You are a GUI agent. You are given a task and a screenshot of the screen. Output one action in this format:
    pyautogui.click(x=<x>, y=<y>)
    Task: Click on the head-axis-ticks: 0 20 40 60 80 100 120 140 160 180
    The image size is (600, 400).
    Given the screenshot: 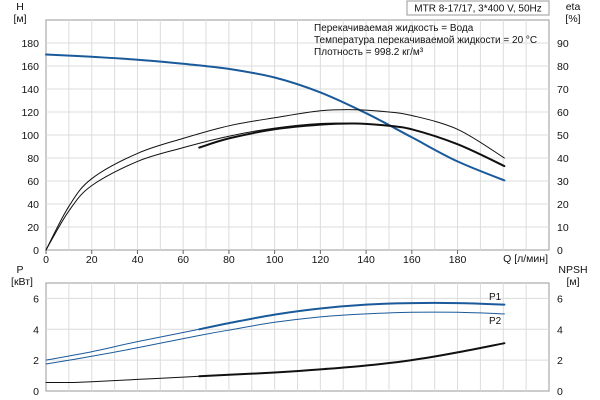 What is the action you would take?
    pyautogui.click(x=30, y=147)
    